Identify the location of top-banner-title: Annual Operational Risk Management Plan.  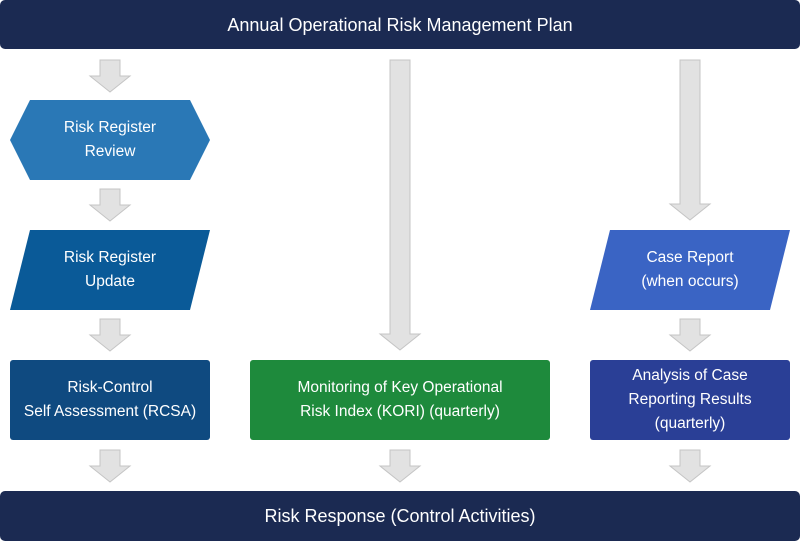
(400, 24).